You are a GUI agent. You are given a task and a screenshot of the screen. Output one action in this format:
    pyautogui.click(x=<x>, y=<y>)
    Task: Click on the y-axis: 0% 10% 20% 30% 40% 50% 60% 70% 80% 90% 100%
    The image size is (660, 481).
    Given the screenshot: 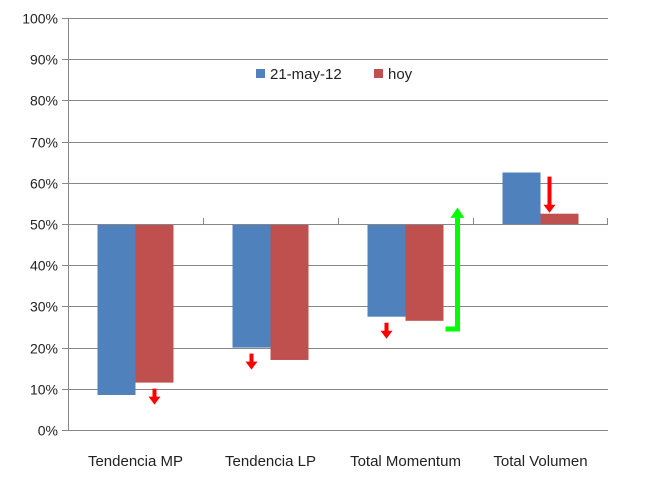 What is the action you would take?
    pyautogui.click(x=45, y=225)
    